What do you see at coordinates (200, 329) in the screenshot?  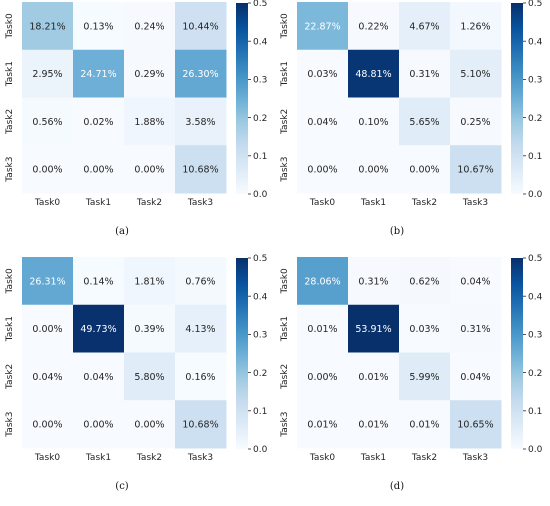 I see `cell-value-label: 4.13%` at bounding box center [200, 329].